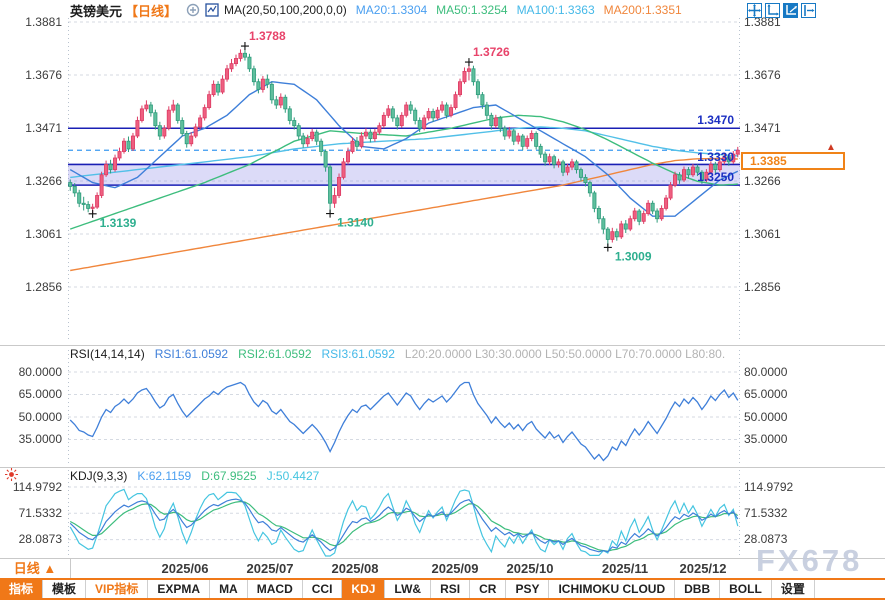 The width and height of the screenshot is (885, 600). What do you see at coordinates (762, 128) in the screenshot?
I see `main-y-label-right: 1.3471` at bounding box center [762, 128].